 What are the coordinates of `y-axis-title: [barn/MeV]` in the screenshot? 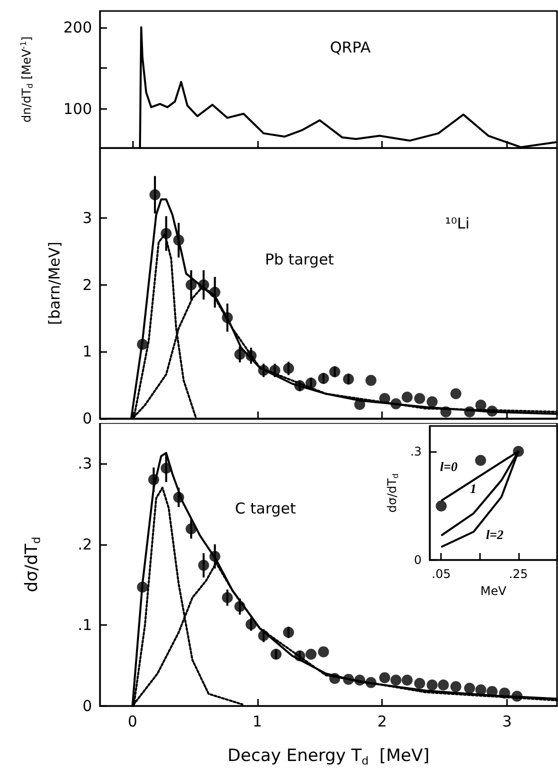 It's located at (55, 283).